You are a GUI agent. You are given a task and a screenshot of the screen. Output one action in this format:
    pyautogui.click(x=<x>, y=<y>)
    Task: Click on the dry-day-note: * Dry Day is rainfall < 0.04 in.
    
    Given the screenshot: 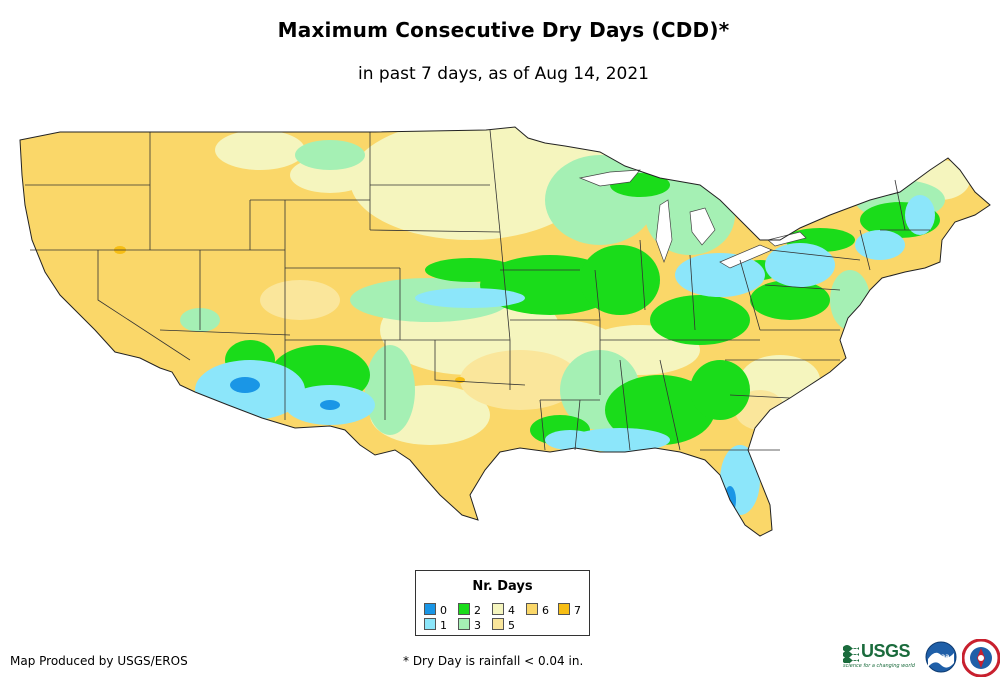 What is the action you would take?
    pyautogui.click(x=493, y=661)
    